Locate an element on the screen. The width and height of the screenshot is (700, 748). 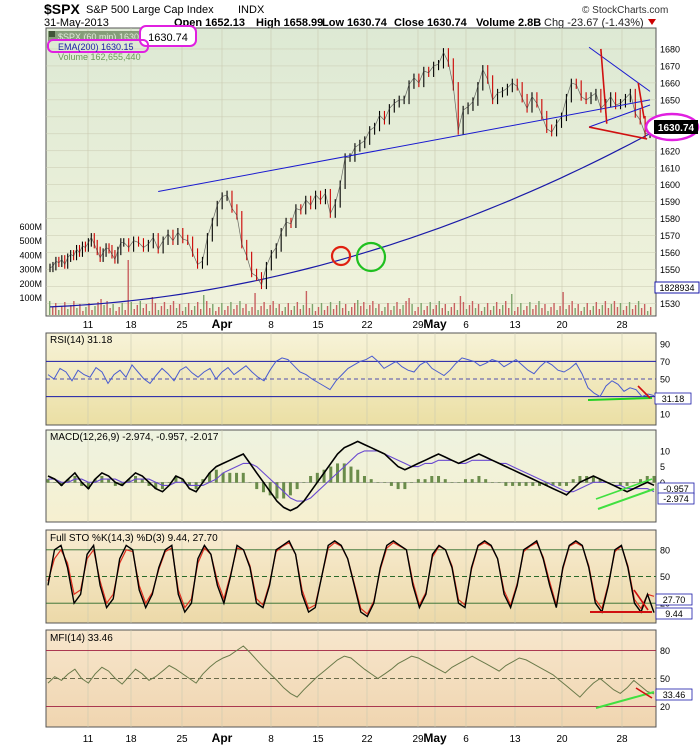
price-tick-label: 1620 is located at coordinates (670, 151).